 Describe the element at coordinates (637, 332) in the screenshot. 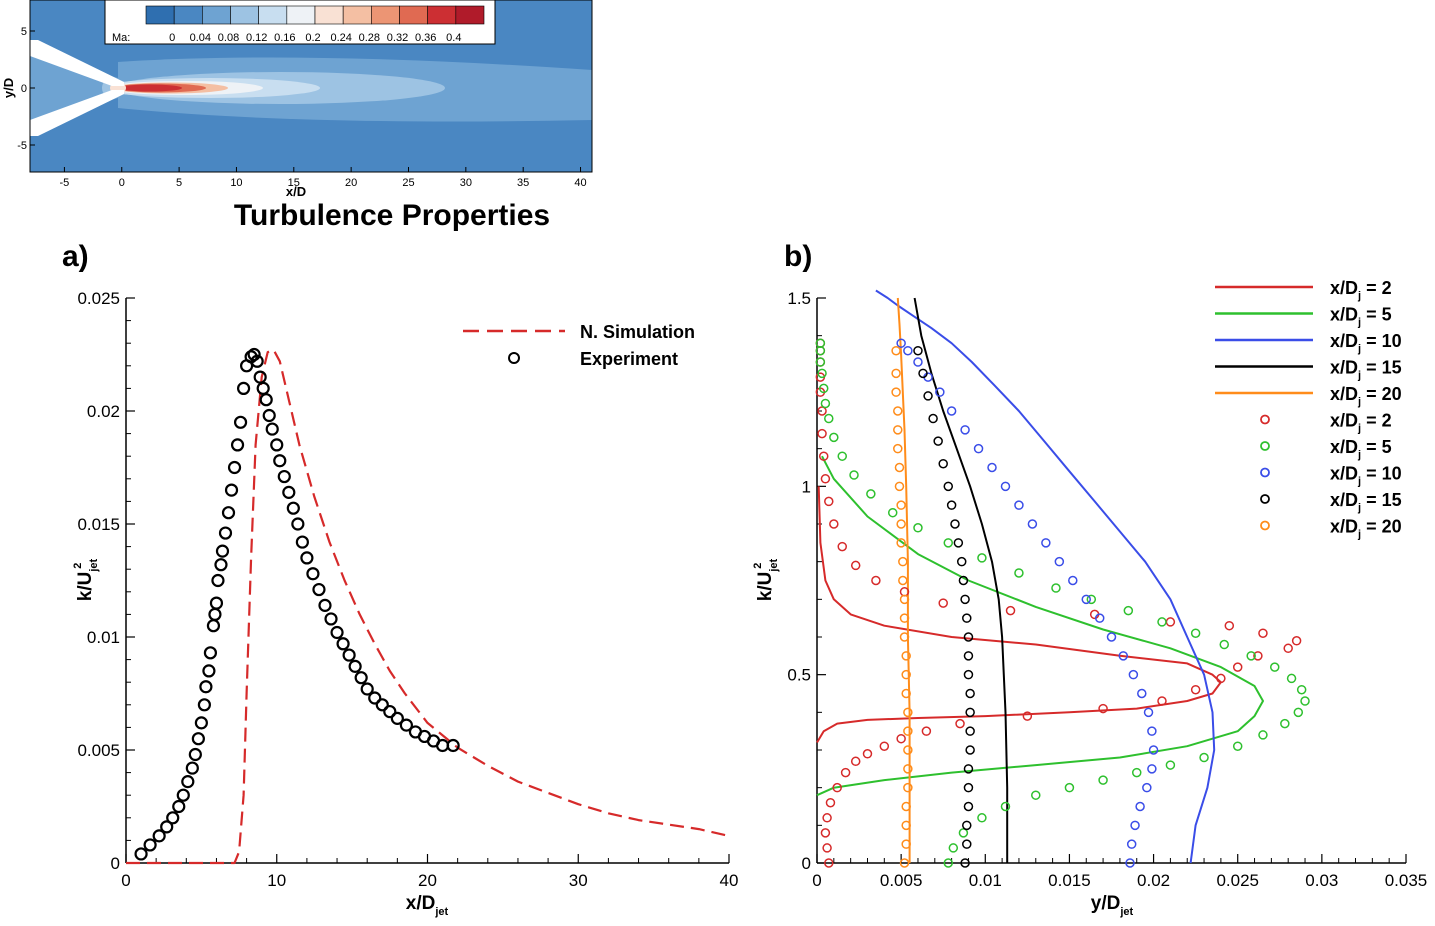

I see `chart-a-legend-label-simulation: N. Simulation` at that location.